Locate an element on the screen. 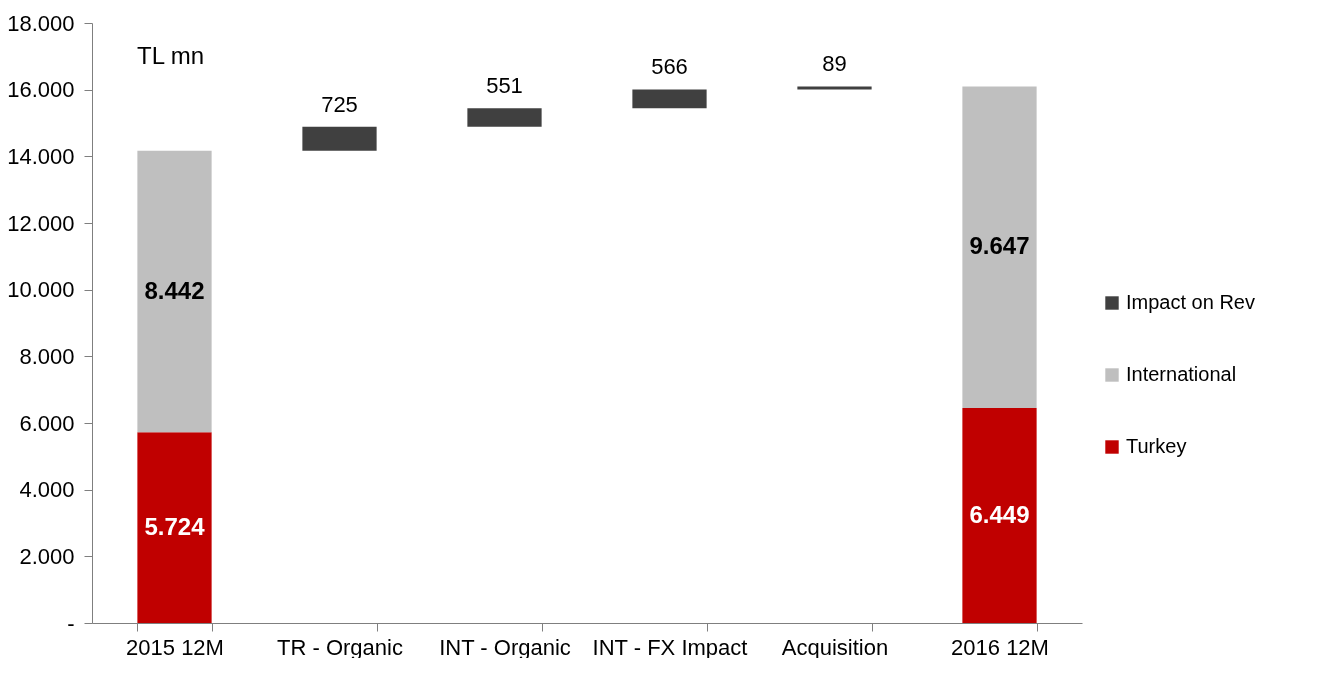  x-tick-label: 2015 12M is located at coordinates (175, 647).